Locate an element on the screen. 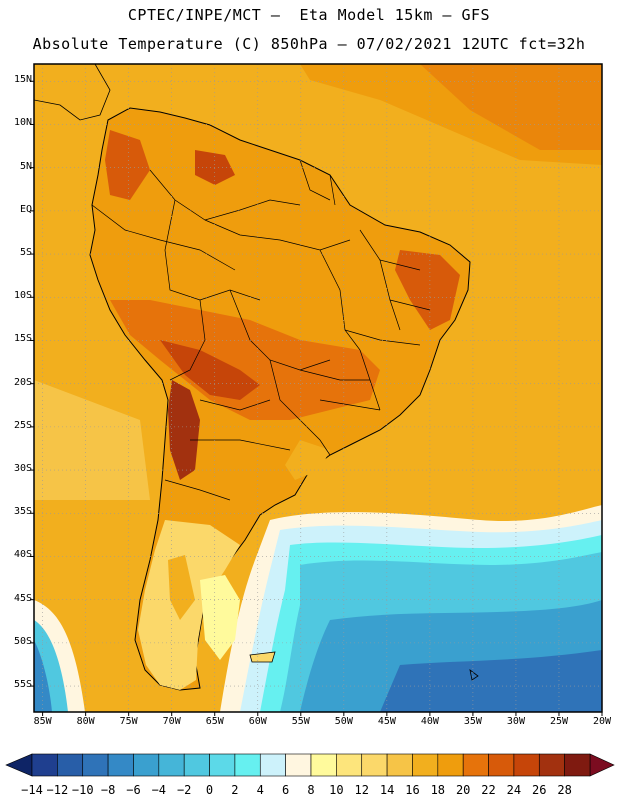  lat-label: 10N is located at coordinates (22, 123).